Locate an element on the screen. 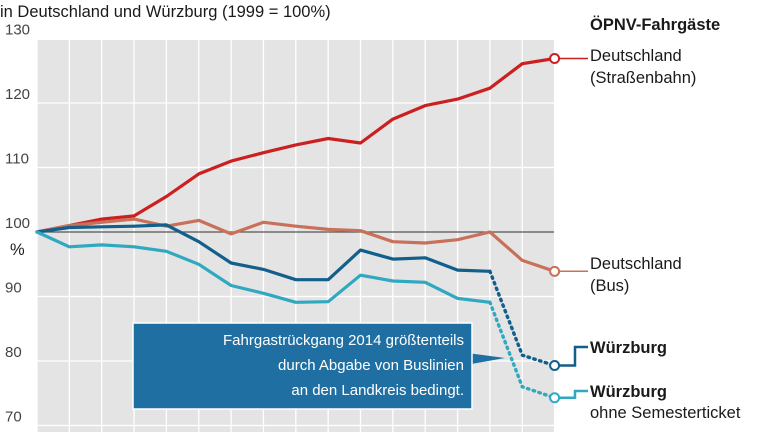 The image size is (768, 432). legend-title: ÖPNV-Fahrgäste is located at coordinates (655, 24).